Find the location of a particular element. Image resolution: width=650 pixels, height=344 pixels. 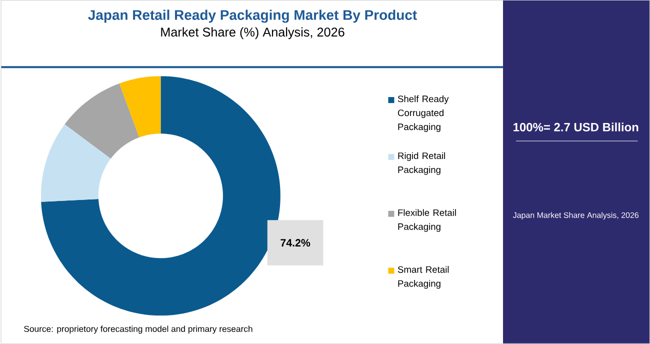

text: 100%= 2.7 USD Billion is located at coordinates (576, 127).